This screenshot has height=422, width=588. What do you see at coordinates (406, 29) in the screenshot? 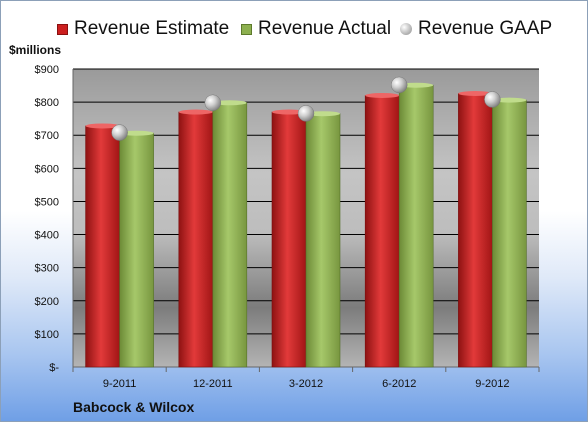
I see `legend-swatch-gaap` at bounding box center [406, 29].